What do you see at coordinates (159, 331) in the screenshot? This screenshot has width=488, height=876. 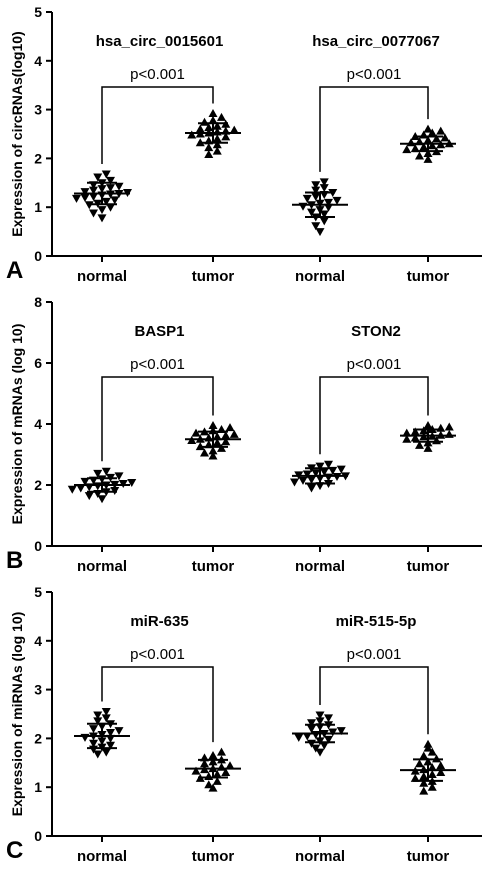 I see `group-title: BASP1` at bounding box center [159, 331].